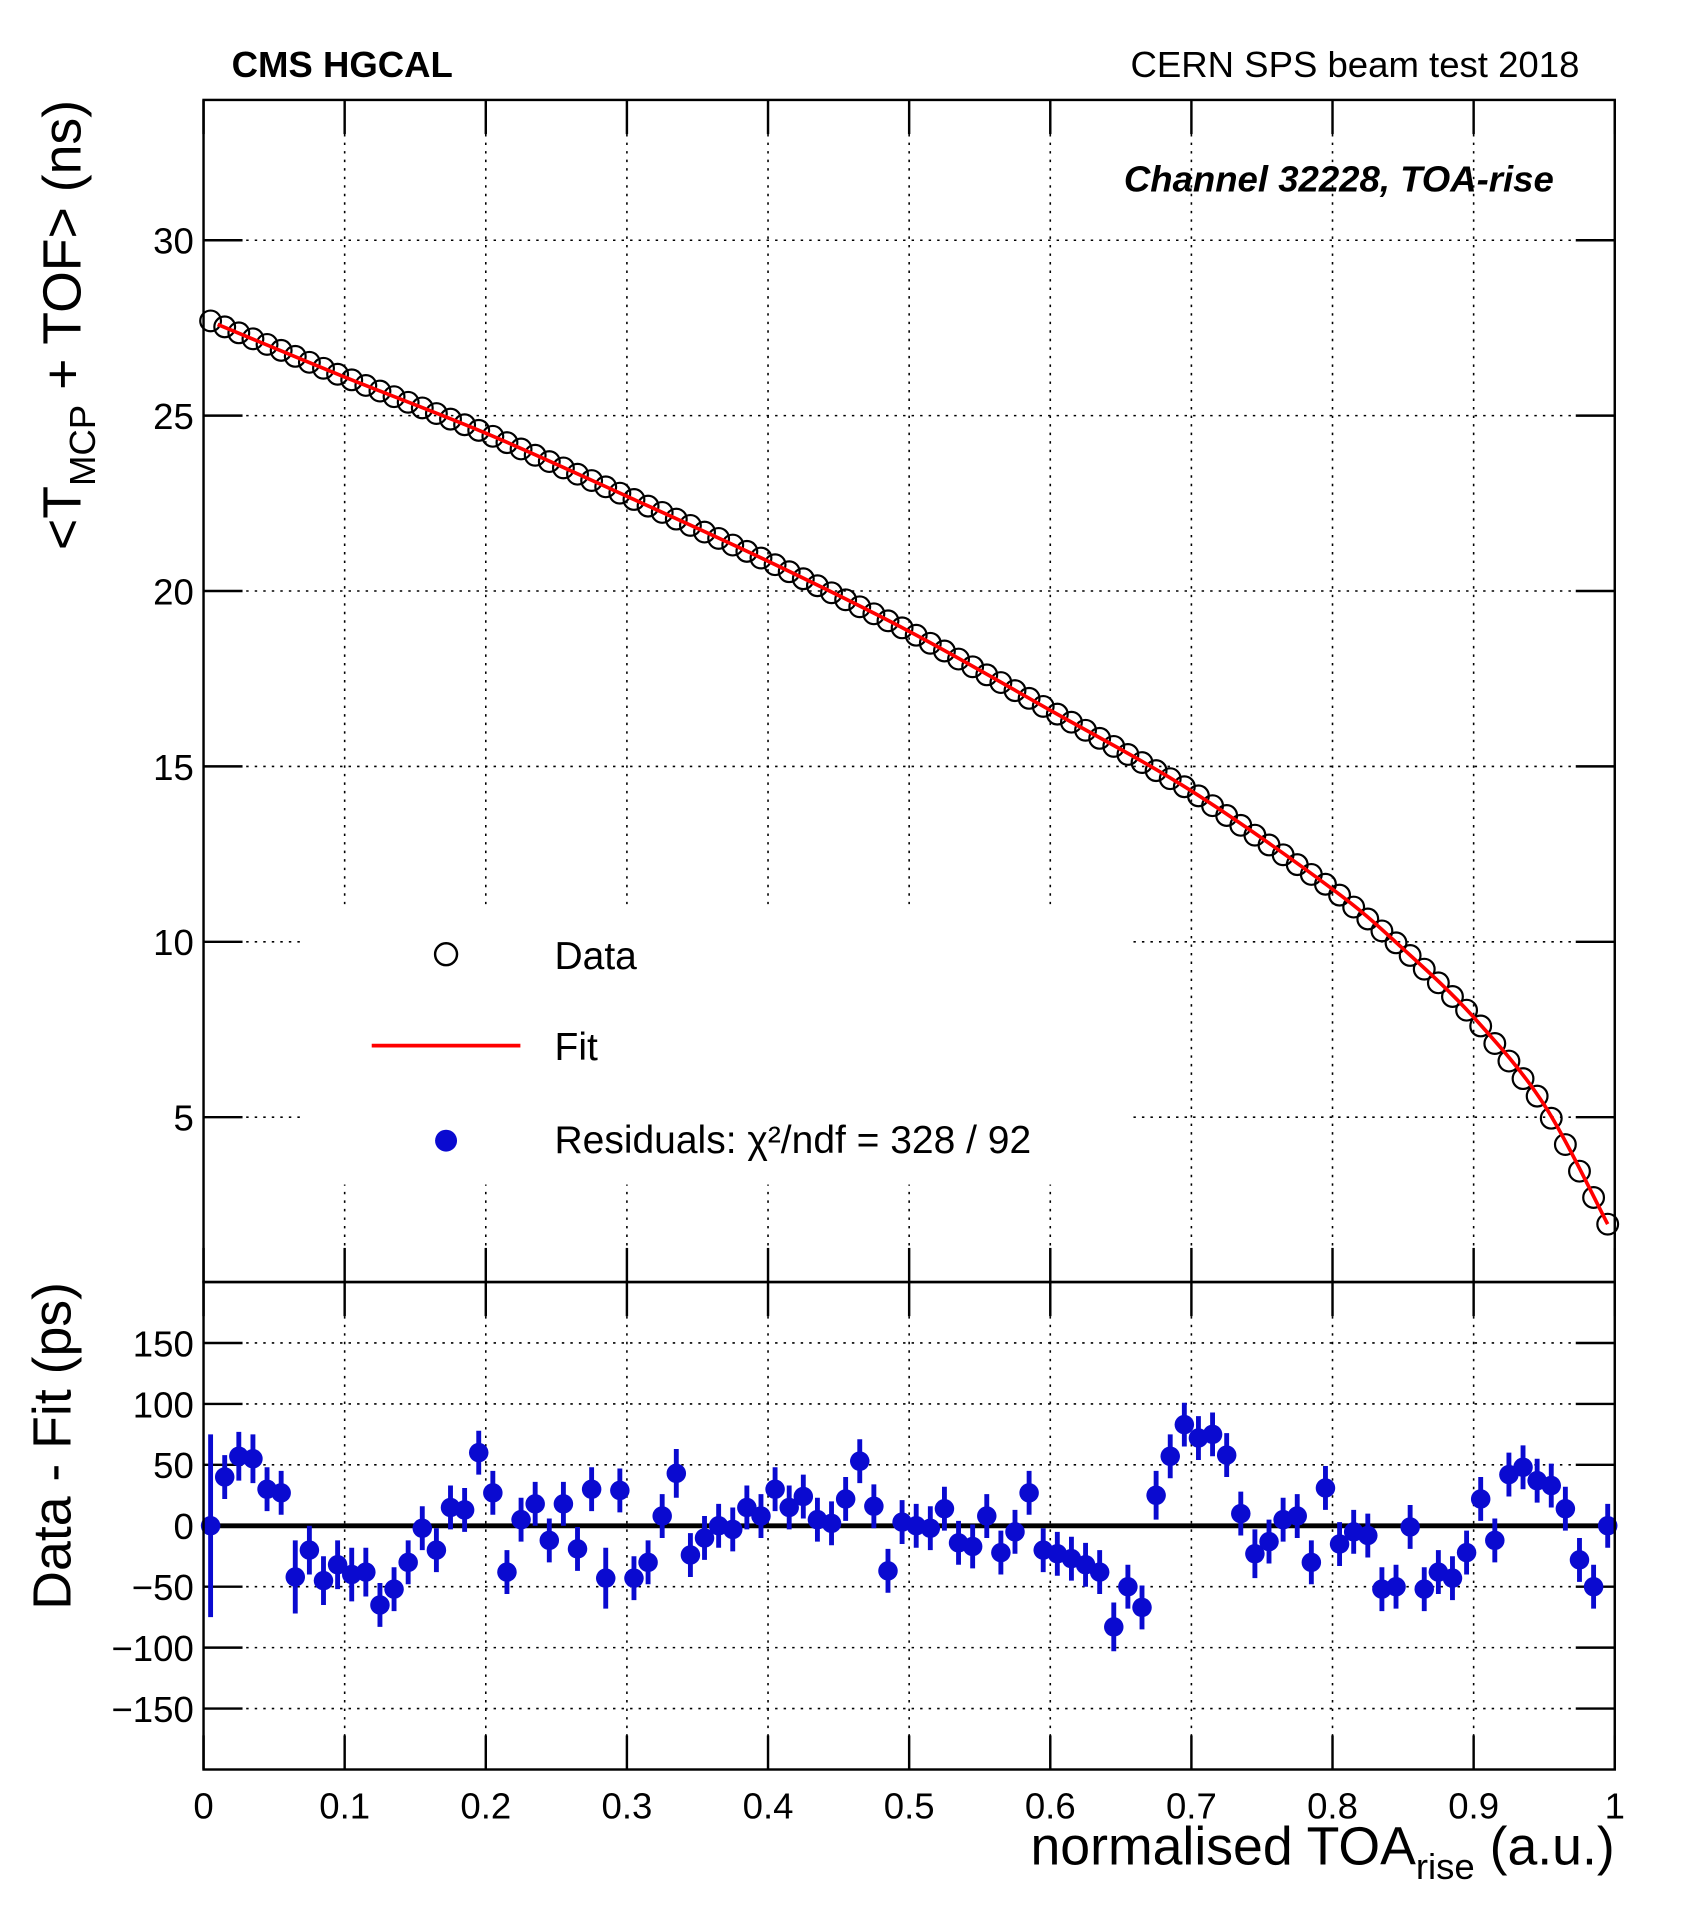 Image resolution: width=1694 pixels, height=1906 pixels. Describe the element at coordinates (576, 1047) in the screenshot. I see `legend-label: Fit` at that location.